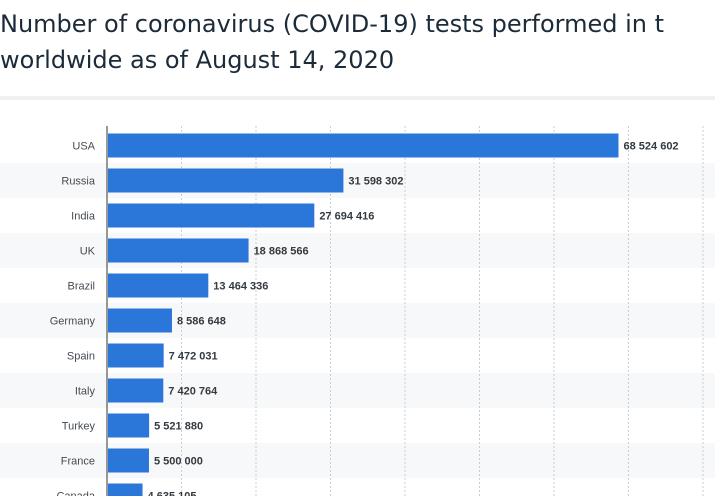 This screenshot has width=715, height=496. What do you see at coordinates (193, 392) in the screenshot?
I see `value-label: 7 420 764` at bounding box center [193, 392].